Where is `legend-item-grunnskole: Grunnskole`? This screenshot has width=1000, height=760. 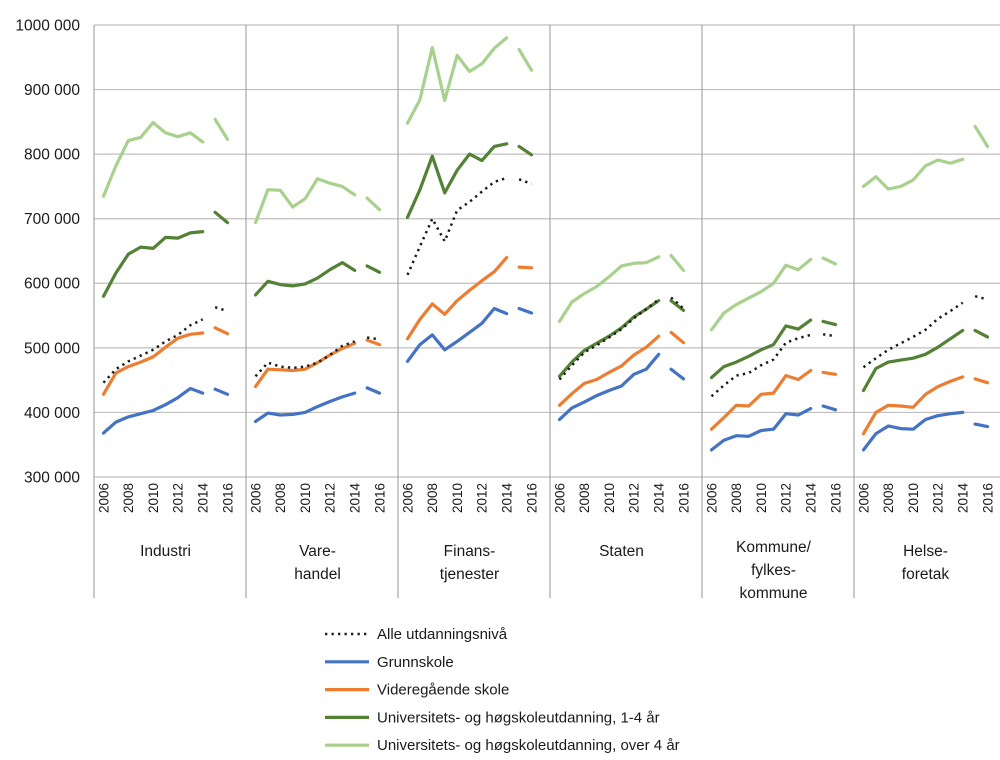
legend-item-grunnskole: Grunnskole is located at coordinates (389, 662).